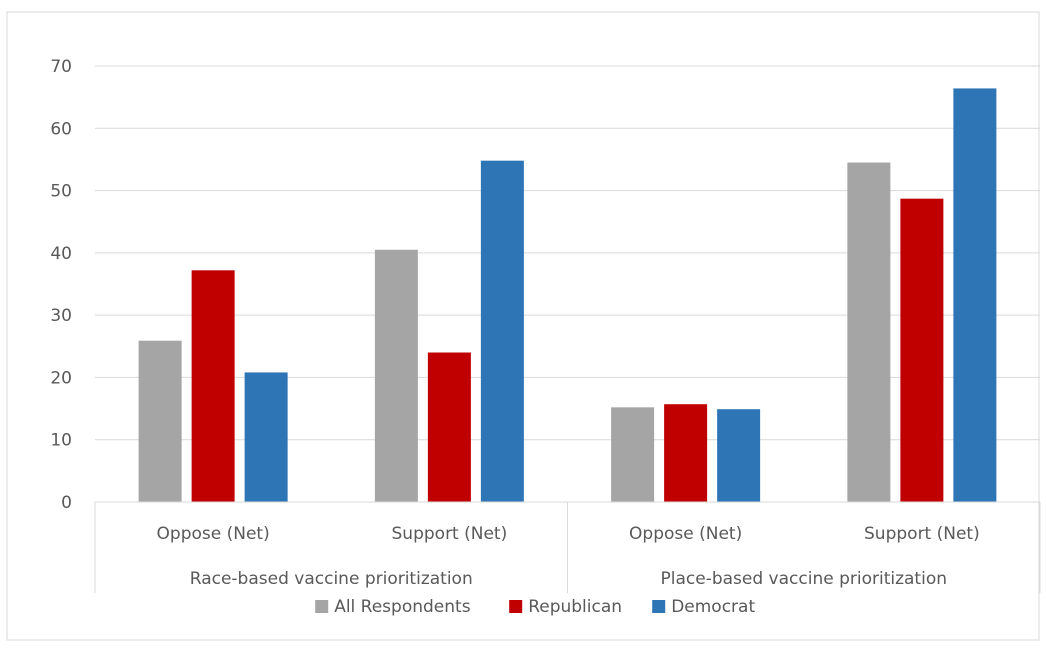  I want to click on y-tick-label: 20, so click(61, 378).